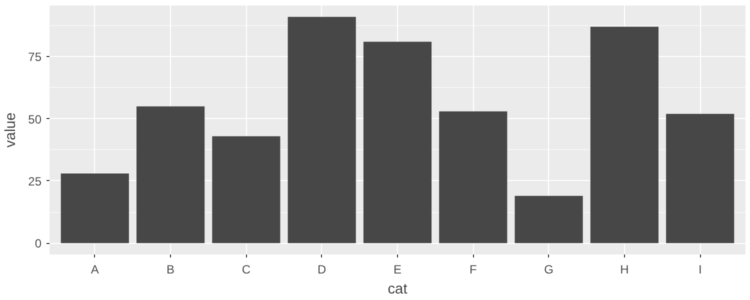  I want to click on x-tick-label: D, so click(322, 269).